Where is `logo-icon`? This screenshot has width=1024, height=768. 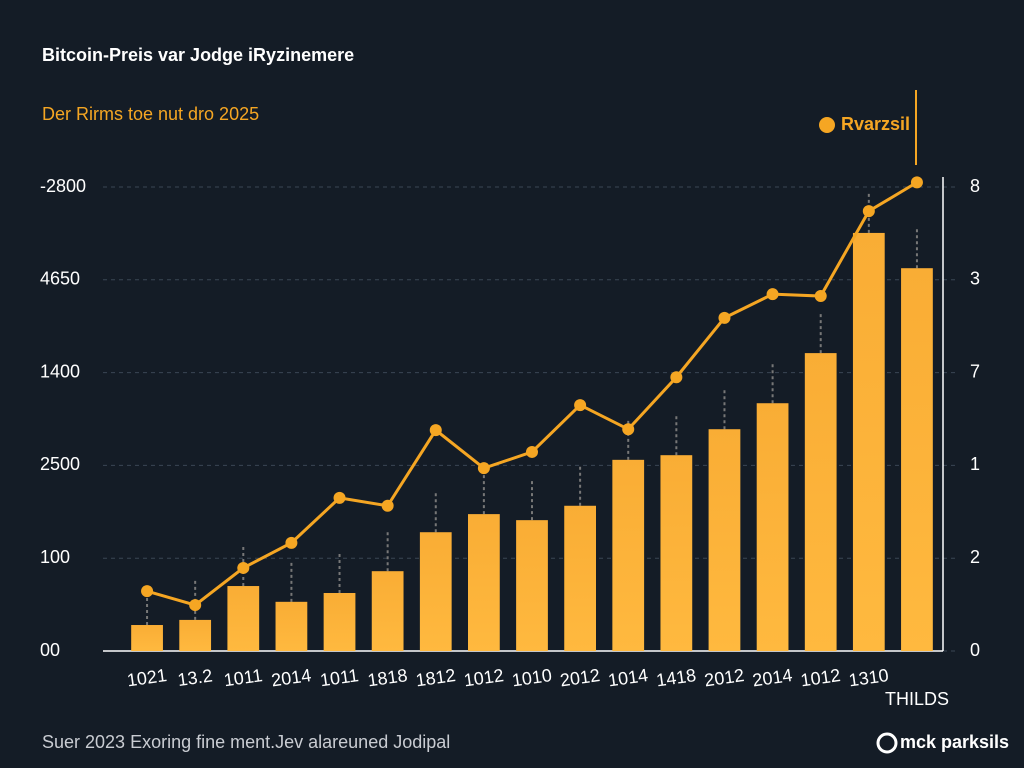
logo-icon is located at coordinates (887, 743).